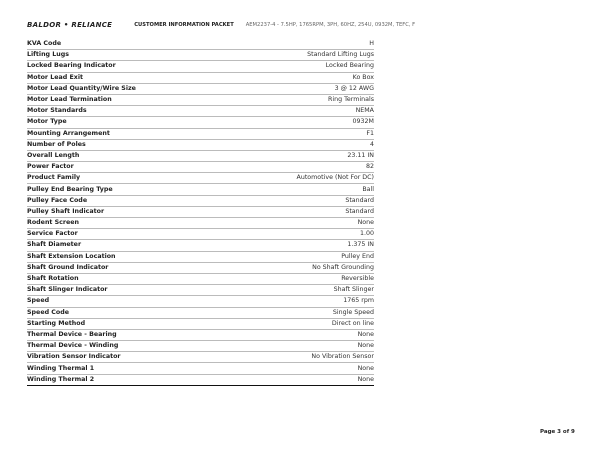 The image size is (600, 464). I want to click on spec-value: Shaft Slinger, so click(353, 290).